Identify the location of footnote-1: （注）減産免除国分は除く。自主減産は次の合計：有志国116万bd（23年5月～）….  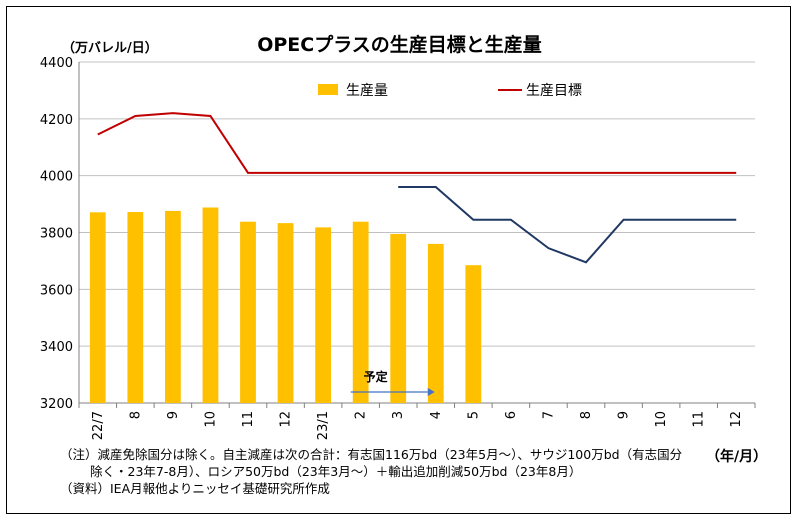
(371, 454).